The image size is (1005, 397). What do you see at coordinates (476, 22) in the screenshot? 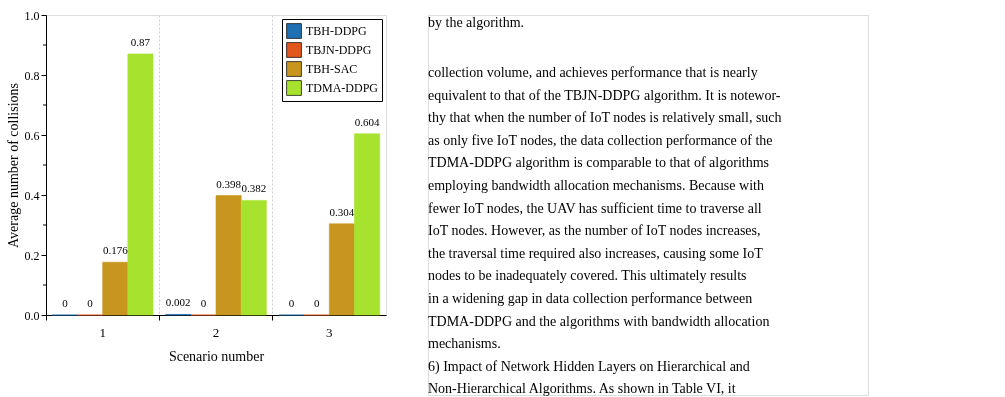
I see `text: by the algorithm.` at bounding box center [476, 22].